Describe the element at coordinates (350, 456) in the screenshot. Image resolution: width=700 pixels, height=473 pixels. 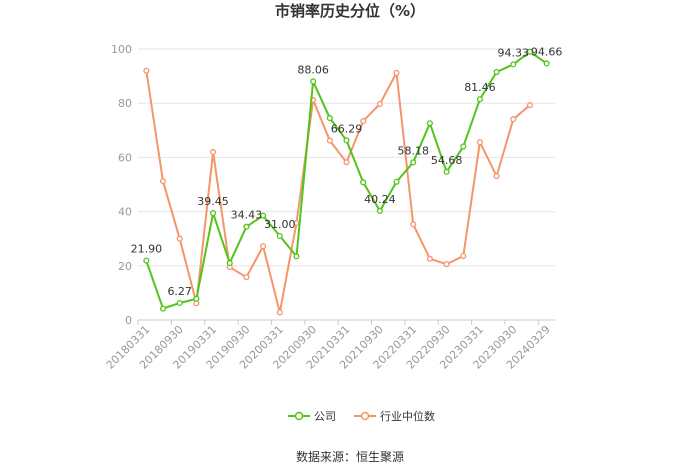
I see `source-note: 数据来源：恒生聚源` at that location.